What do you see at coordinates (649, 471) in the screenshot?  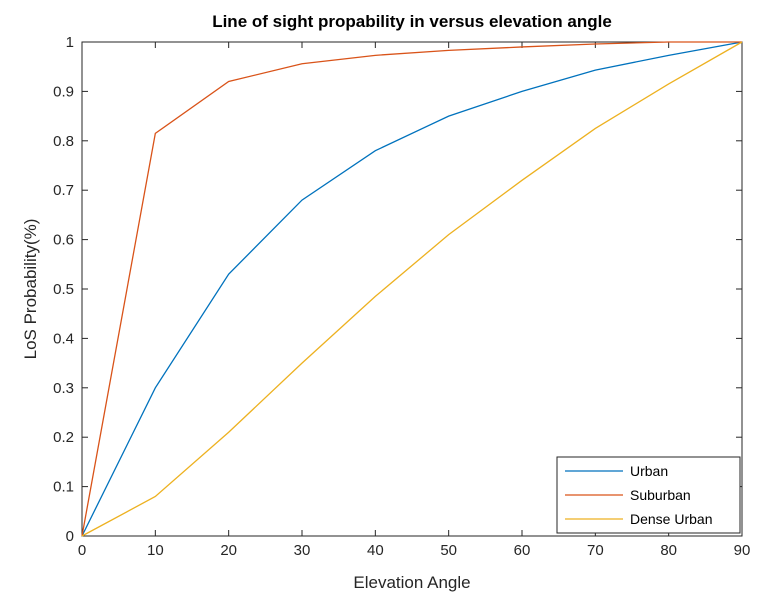 I see `legend-label-urban: Urban` at bounding box center [649, 471].